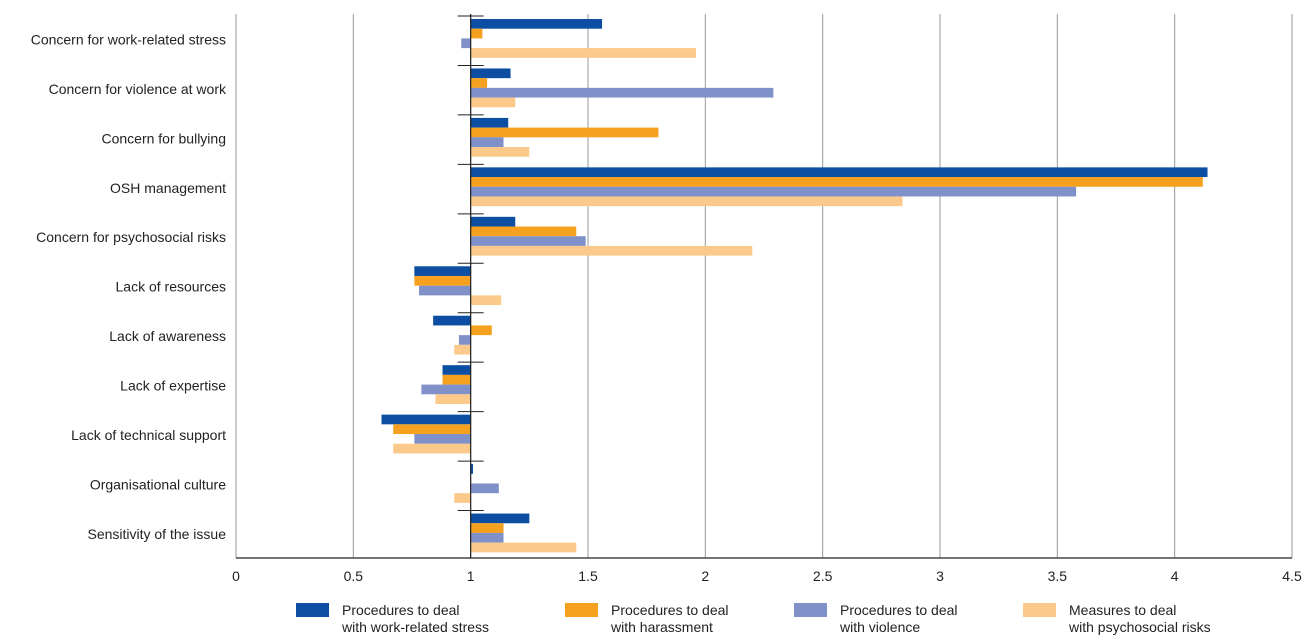 This screenshot has height=641, width=1303. Describe the element at coordinates (138, 89) in the screenshot. I see `category-label: Concern for violence at work` at that location.